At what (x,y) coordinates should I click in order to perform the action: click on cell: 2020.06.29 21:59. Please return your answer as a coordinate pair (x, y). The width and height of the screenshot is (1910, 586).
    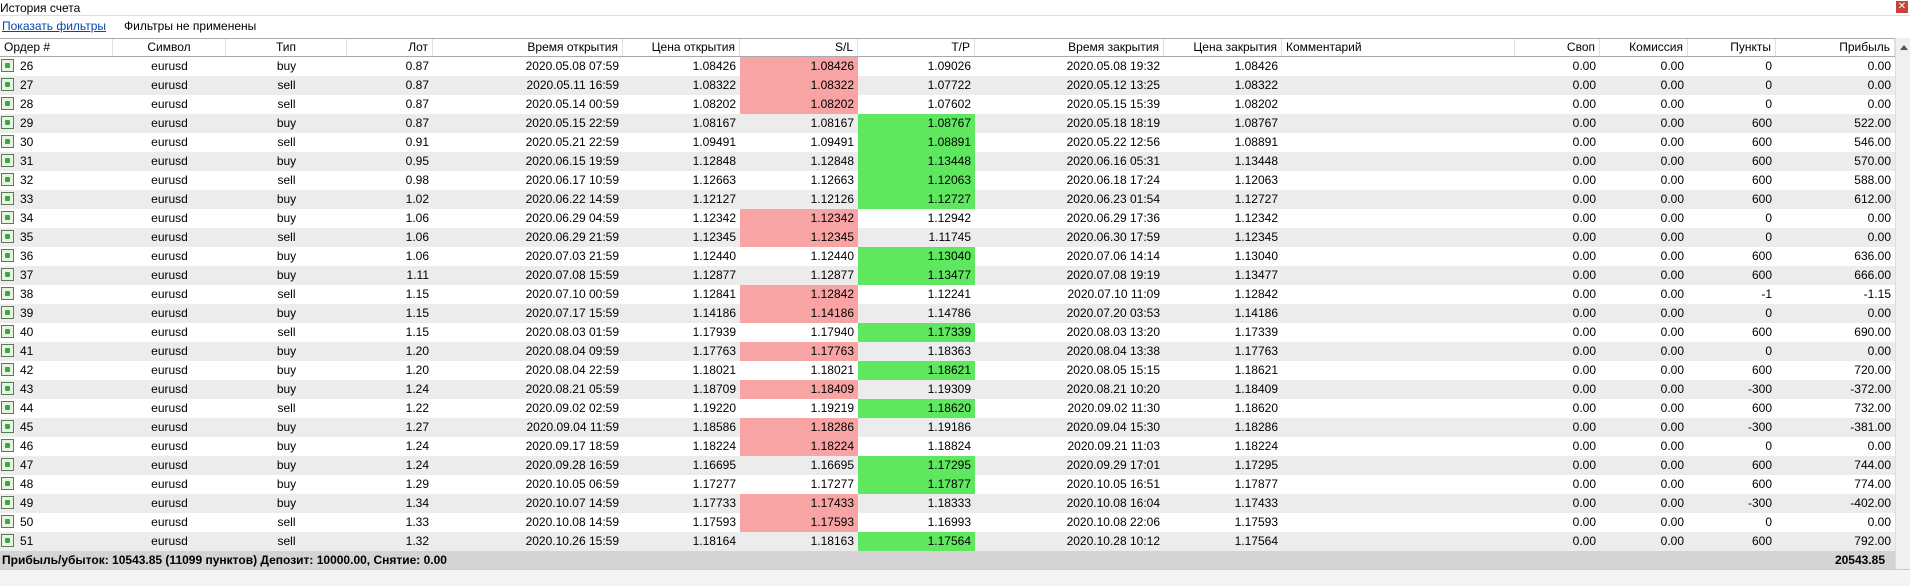
    Looking at the image, I should click on (572, 237).